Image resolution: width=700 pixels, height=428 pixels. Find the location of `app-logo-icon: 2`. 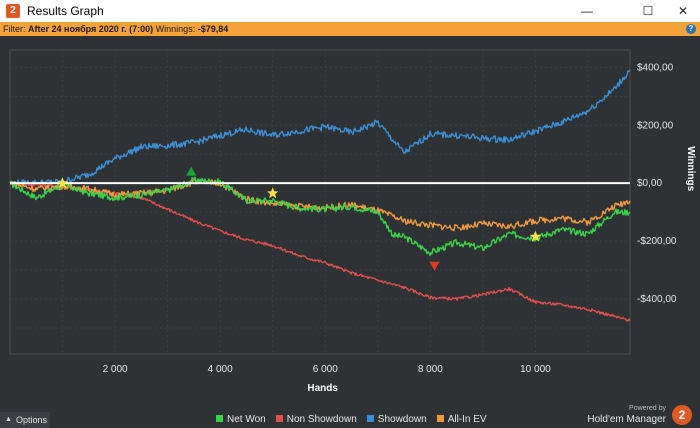

app-logo-icon: 2 is located at coordinates (13, 11).